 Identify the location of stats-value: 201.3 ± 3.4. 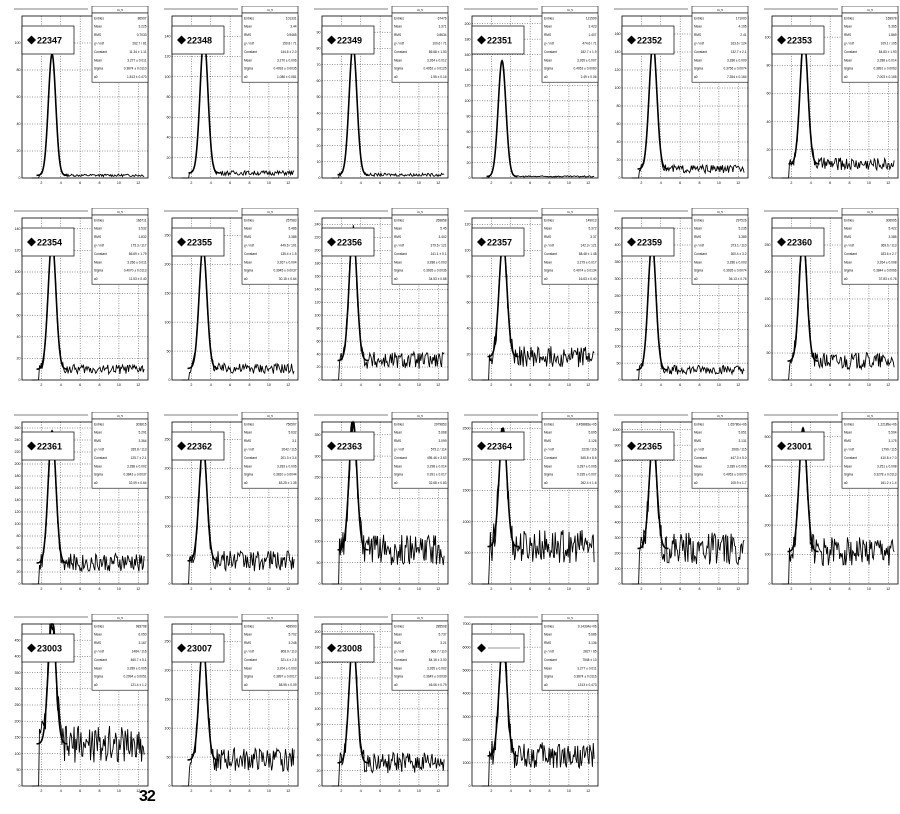
(289, 458).